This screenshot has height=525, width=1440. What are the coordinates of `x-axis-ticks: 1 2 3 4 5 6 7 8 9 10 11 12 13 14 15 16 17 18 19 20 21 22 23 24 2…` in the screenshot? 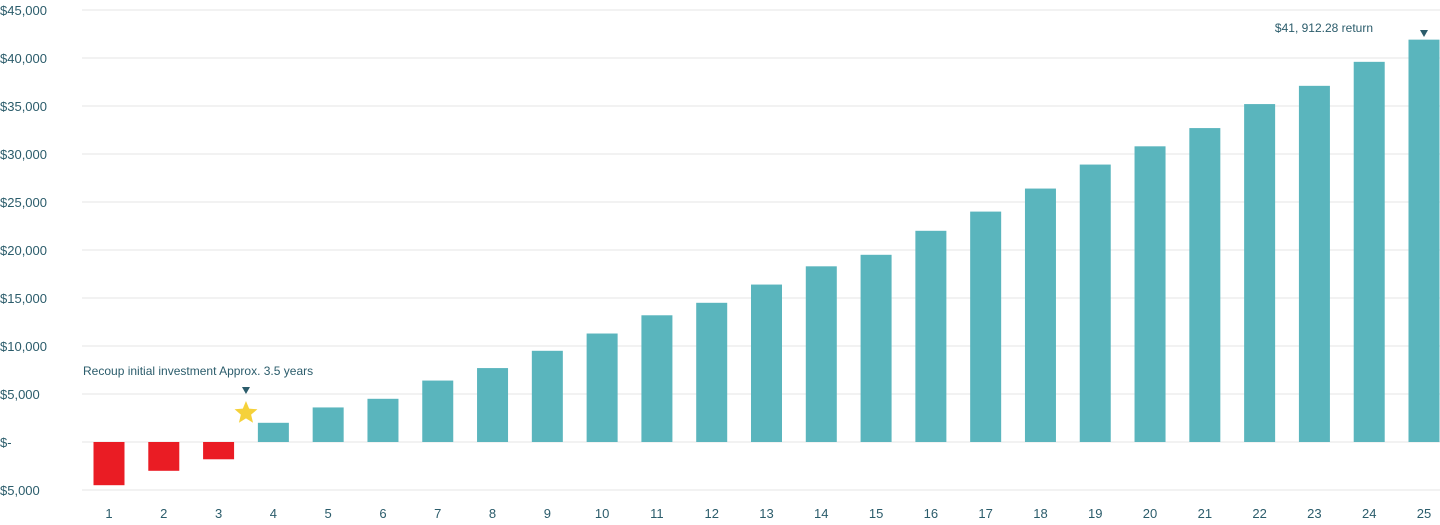 It's located at (768, 513).